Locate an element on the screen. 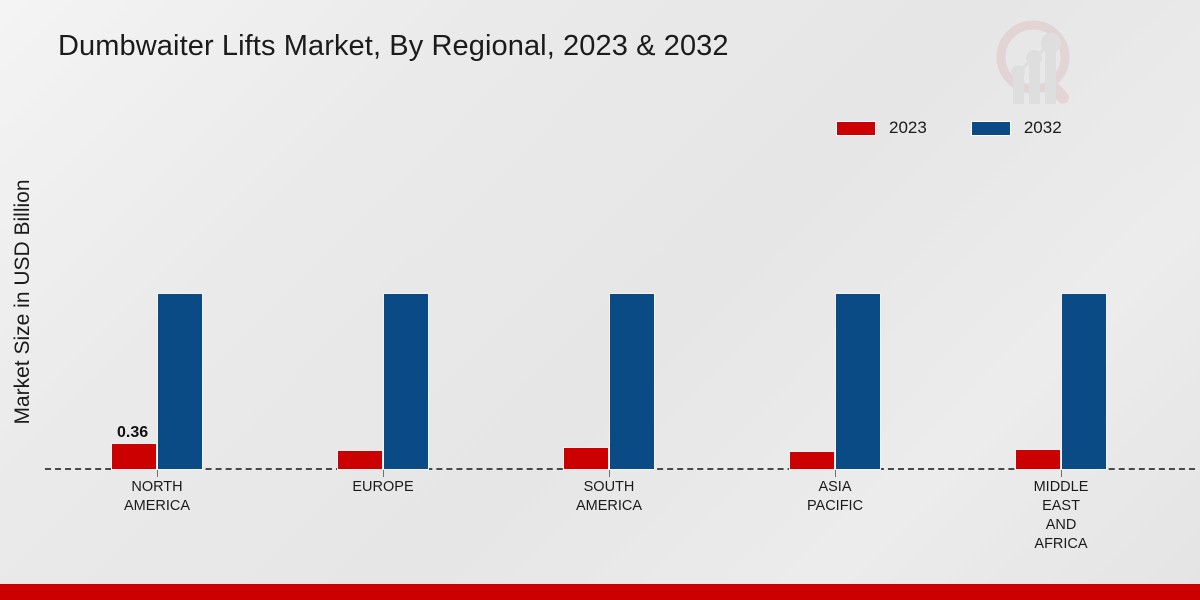 Image resolution: width=1200 pixels, height=600 pixels. bar-2023-south-america is located at coordinates (586, 458).